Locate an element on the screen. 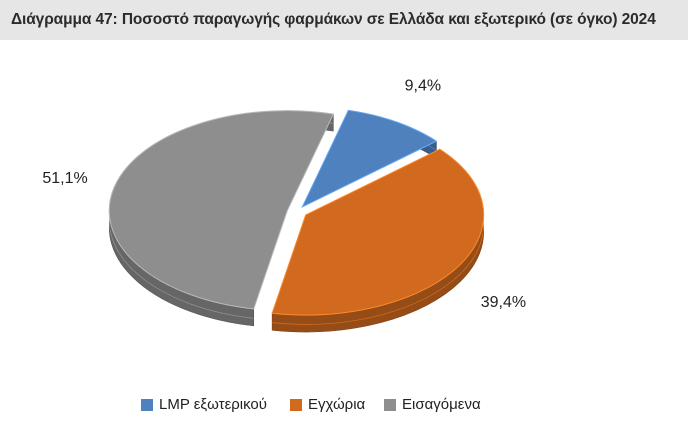 The image size is (688, 425). legend-label-domestic: Εγχώρια is located at coordinates (337, 404).